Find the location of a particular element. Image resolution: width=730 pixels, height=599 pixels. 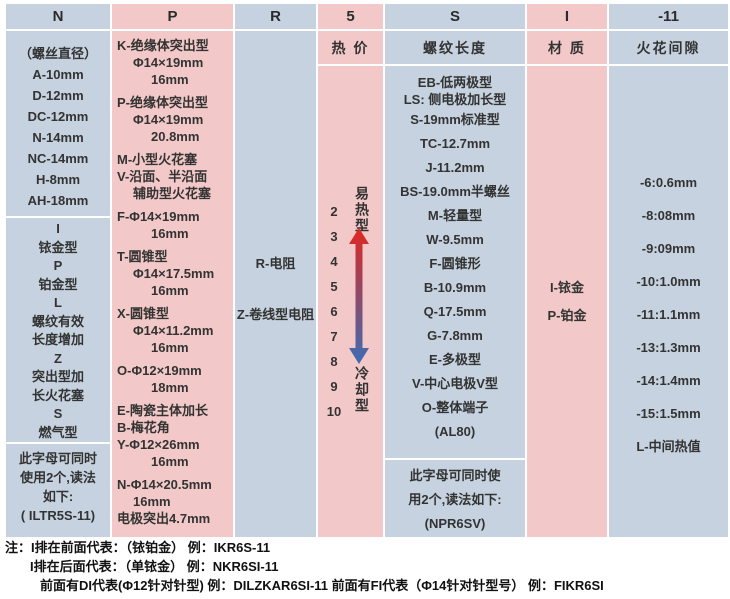

scale-number: 2 is located at coordinates (334, 211).